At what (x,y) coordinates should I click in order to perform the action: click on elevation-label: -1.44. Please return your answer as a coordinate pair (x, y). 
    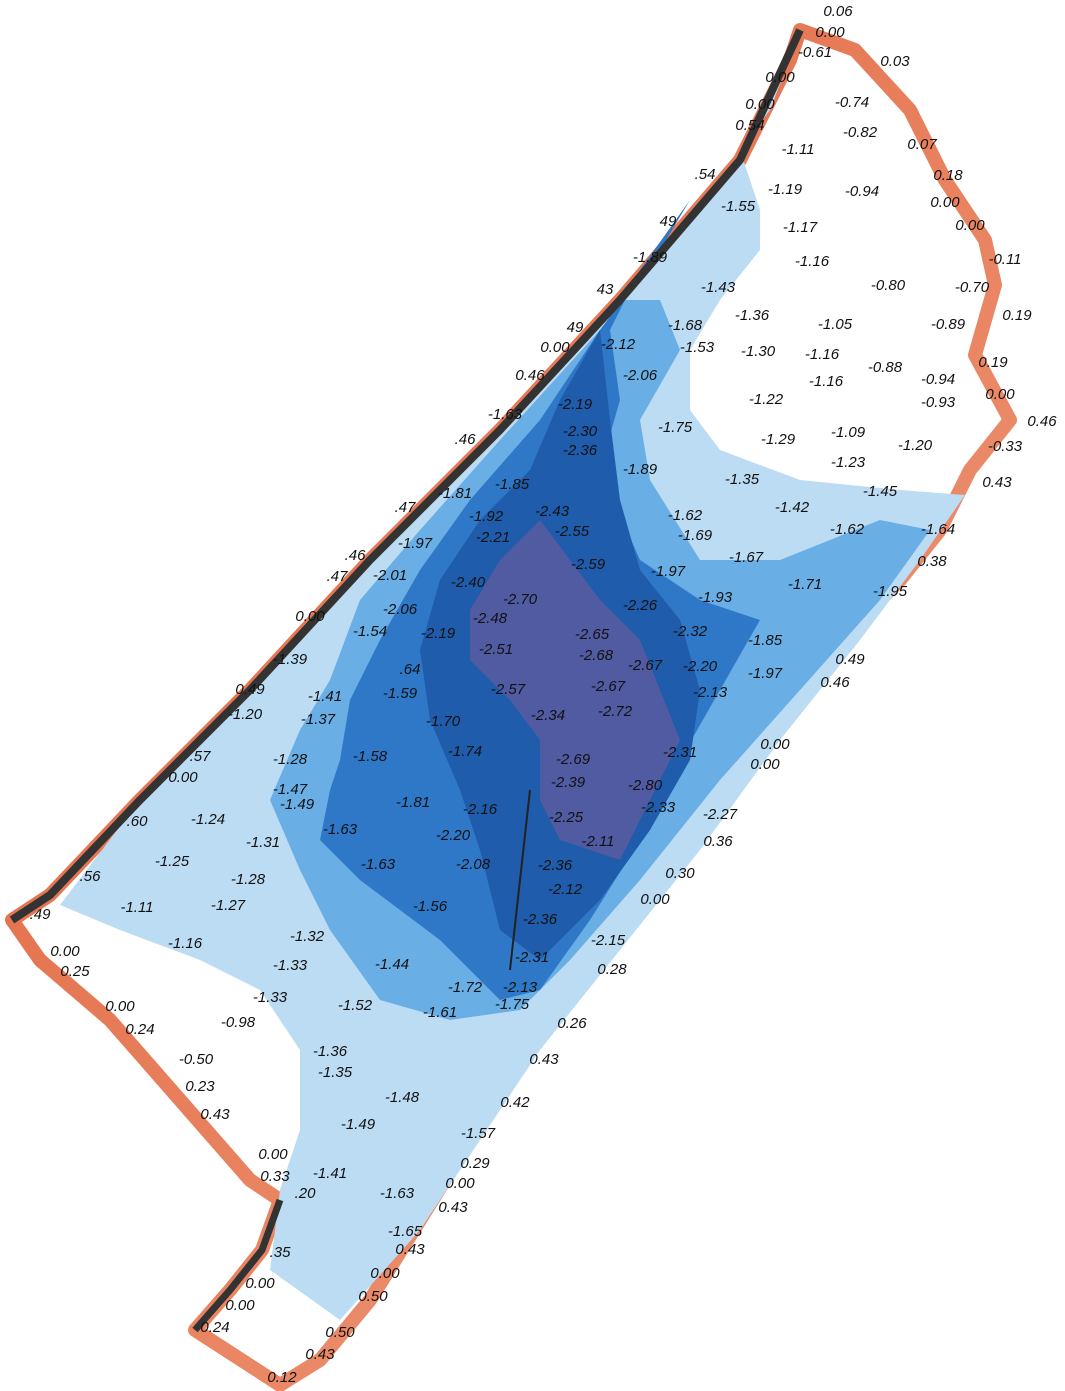
    Looking at the image, I should click on (392, 964).